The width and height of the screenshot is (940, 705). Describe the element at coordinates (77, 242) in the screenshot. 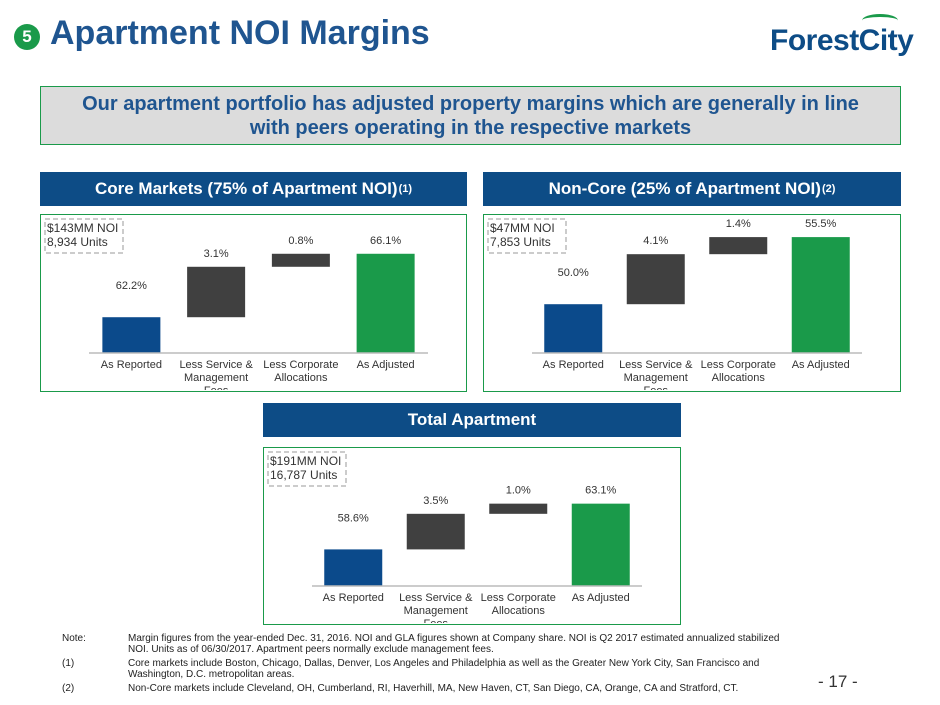

I see `annotation: 8,934 Units` at that location.